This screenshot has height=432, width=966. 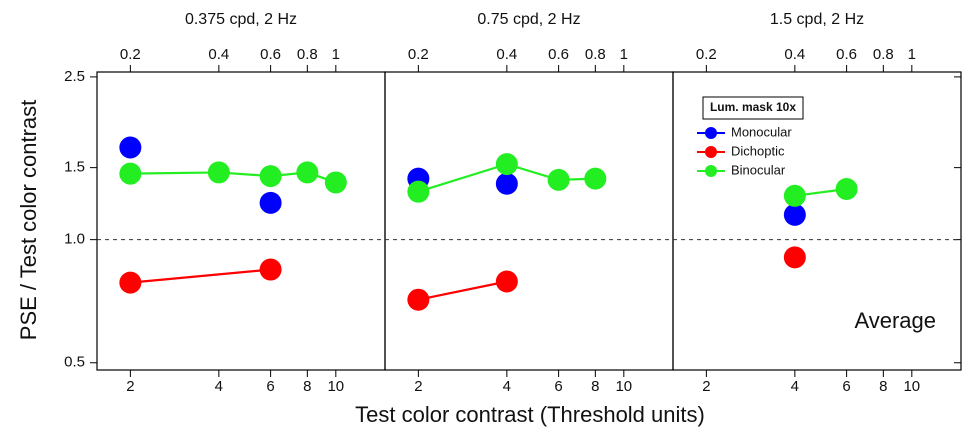 I want to click on legend-title-box, so click(x=753, y=108).